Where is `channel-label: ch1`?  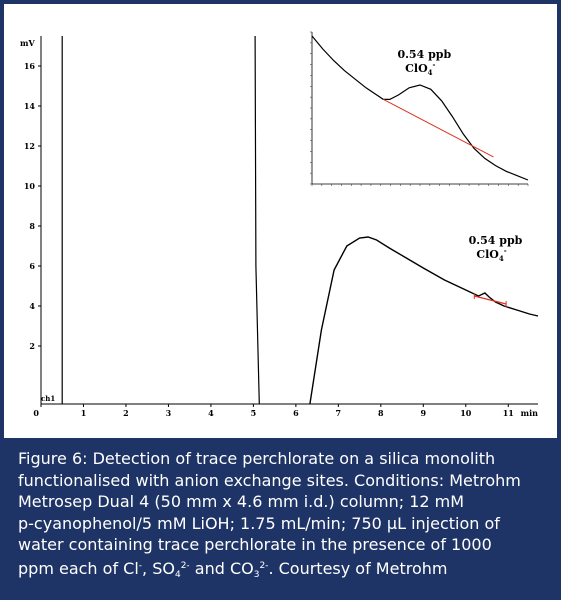
channel-label: ch1 is located at coordinates (48, 398).